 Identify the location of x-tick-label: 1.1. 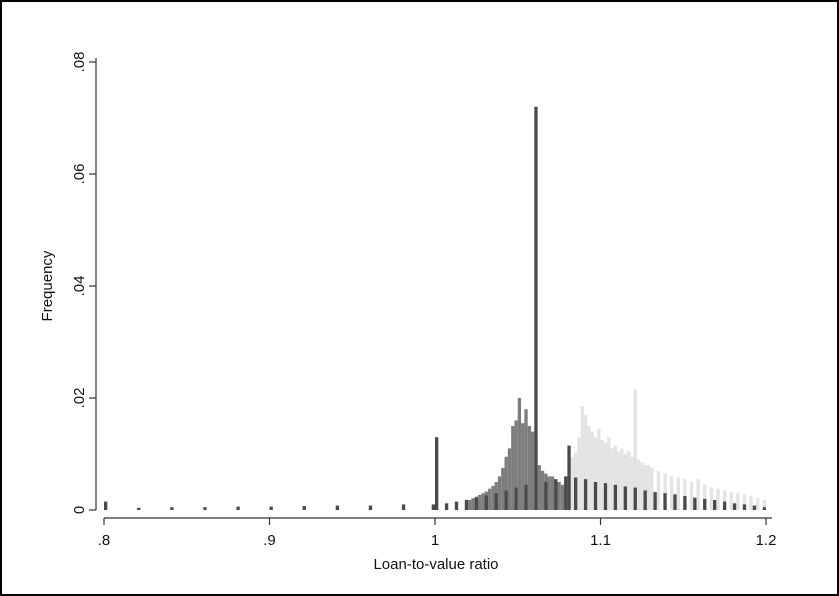
(600, 540).